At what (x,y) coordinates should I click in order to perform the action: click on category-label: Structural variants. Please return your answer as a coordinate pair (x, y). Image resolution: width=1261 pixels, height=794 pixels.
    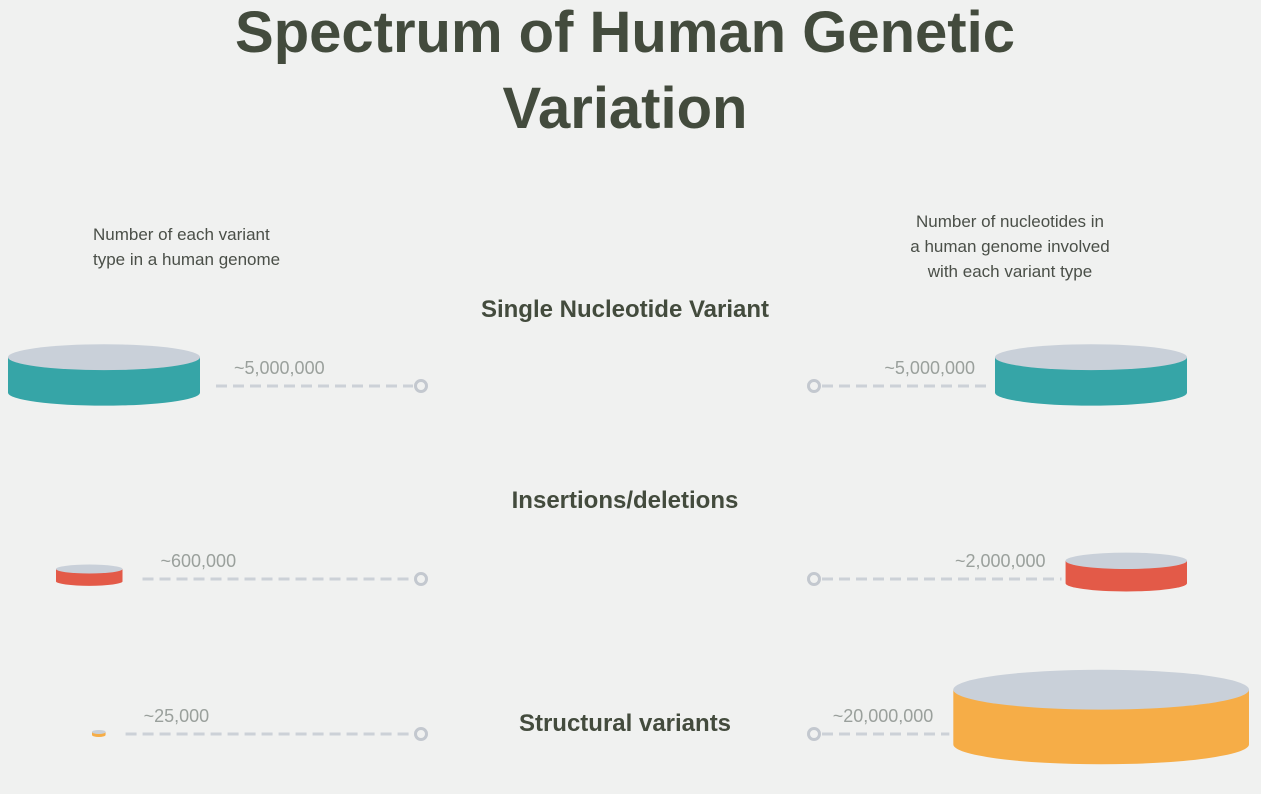
    Looking at the image, I should click on (625, 723).